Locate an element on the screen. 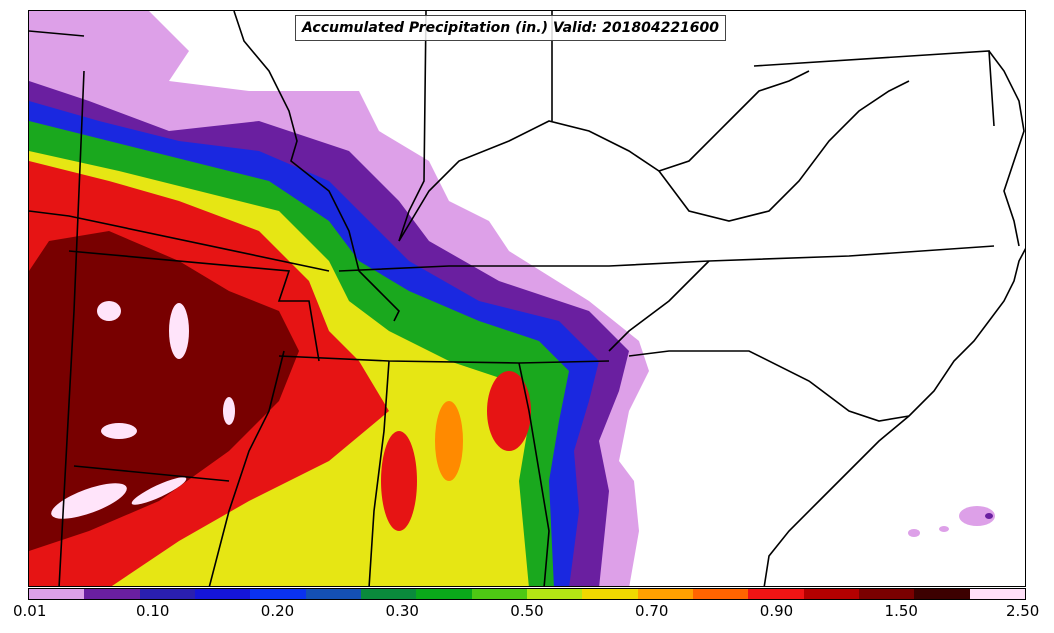 This screenshot has width=1054, height=633. colorbar-tick-label: 0.10 is located at coordinates (153, 611).